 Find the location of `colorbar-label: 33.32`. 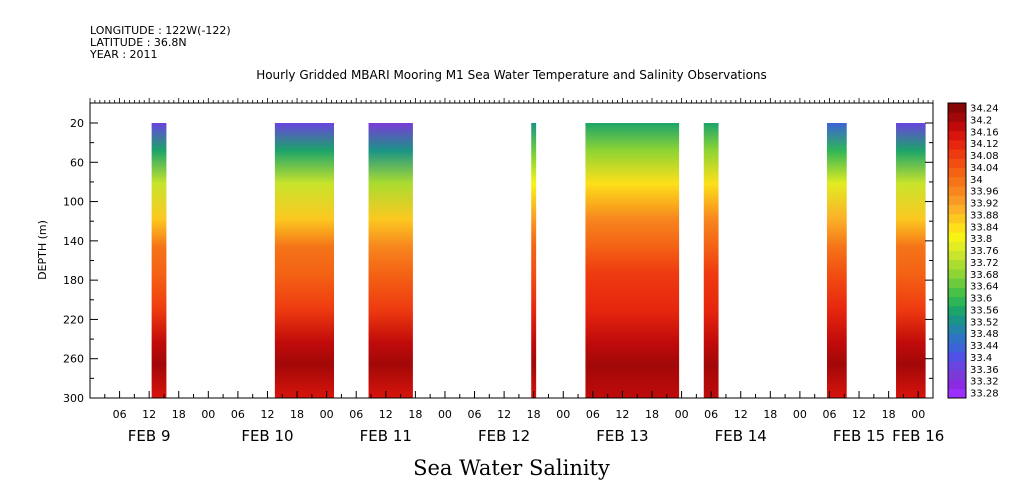

colorbar-label: 33.32 is located at coordinates (984, 382).